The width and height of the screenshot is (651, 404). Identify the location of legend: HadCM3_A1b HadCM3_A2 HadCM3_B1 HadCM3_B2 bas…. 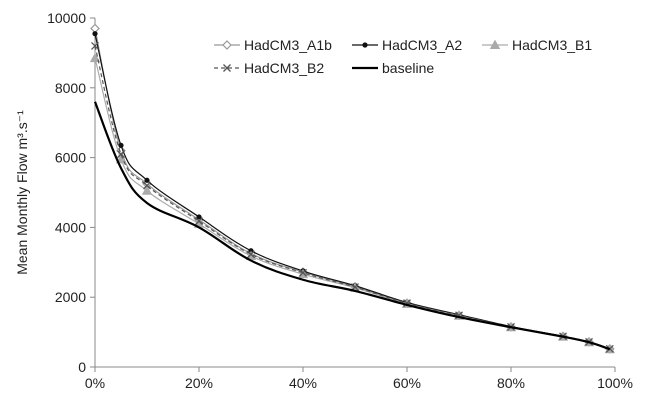
(403, 56).